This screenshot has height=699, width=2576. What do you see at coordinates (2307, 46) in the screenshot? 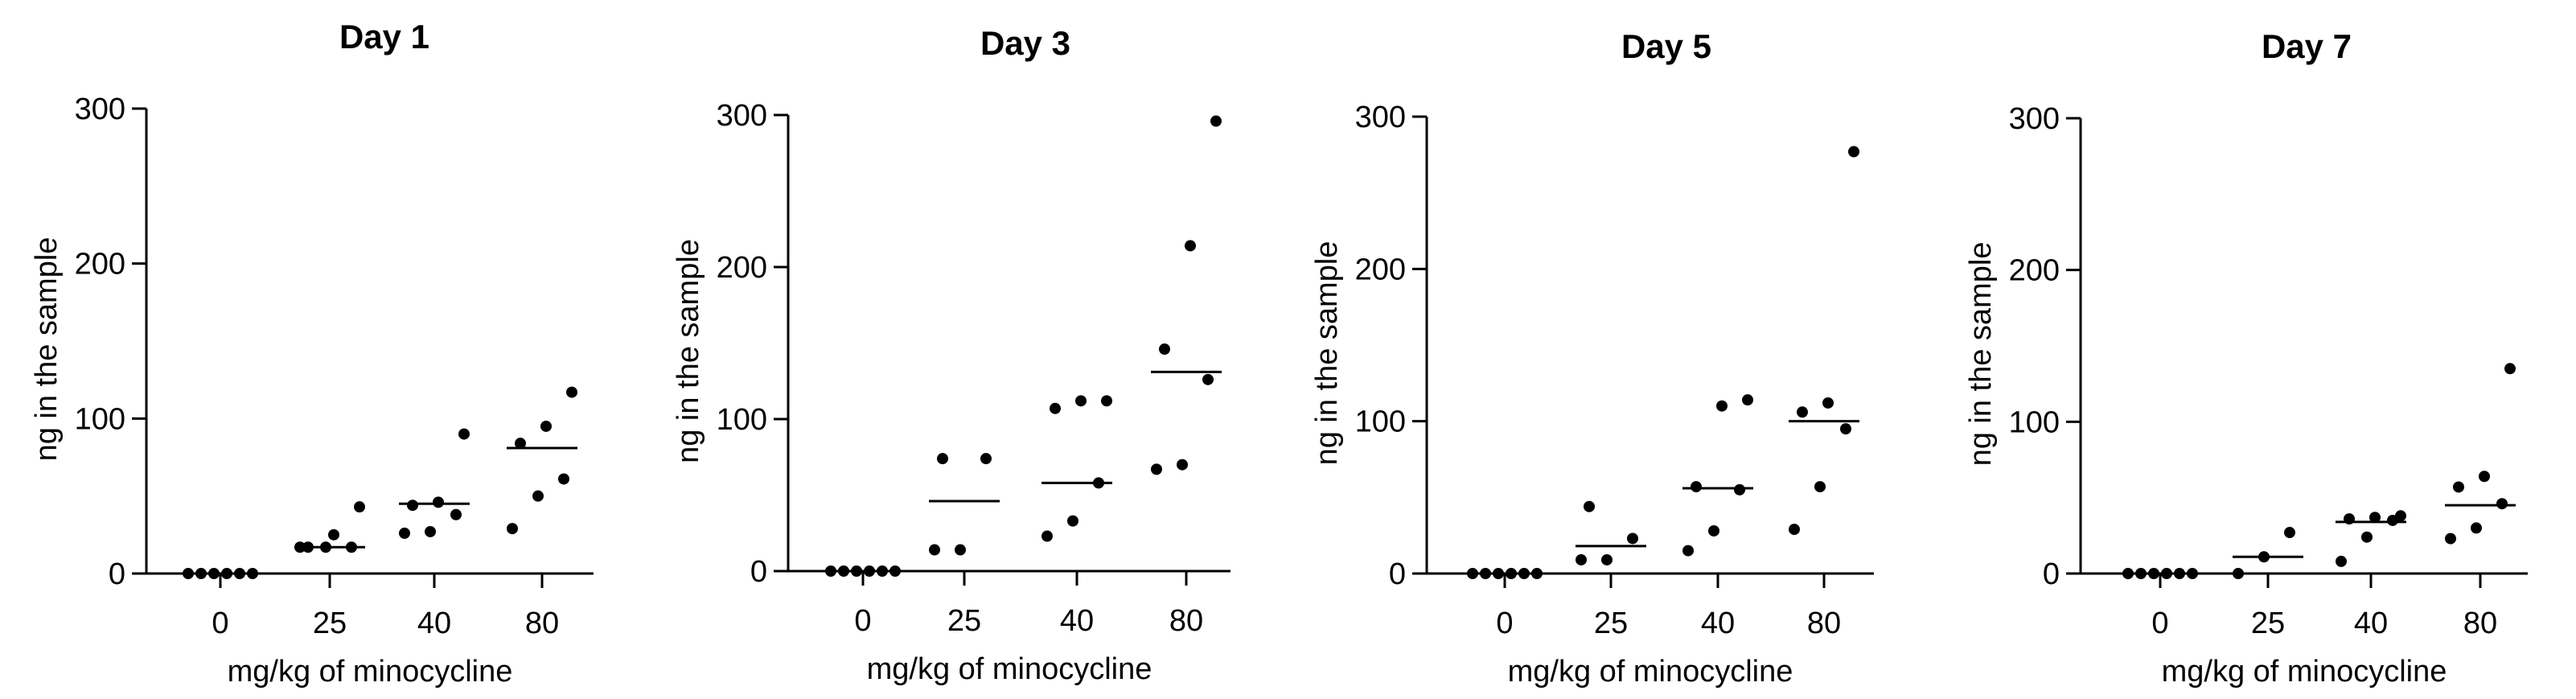
I see `panel-title: Day 7` at bounding box center [2307, 46].